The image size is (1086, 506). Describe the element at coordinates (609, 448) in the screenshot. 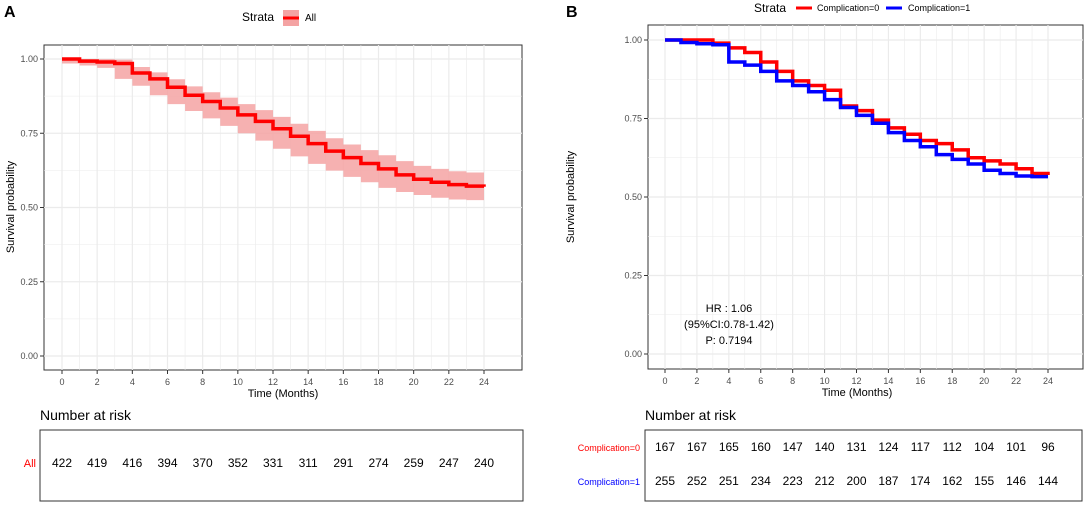

I see `risk-row-label: Complication=0` at that location.